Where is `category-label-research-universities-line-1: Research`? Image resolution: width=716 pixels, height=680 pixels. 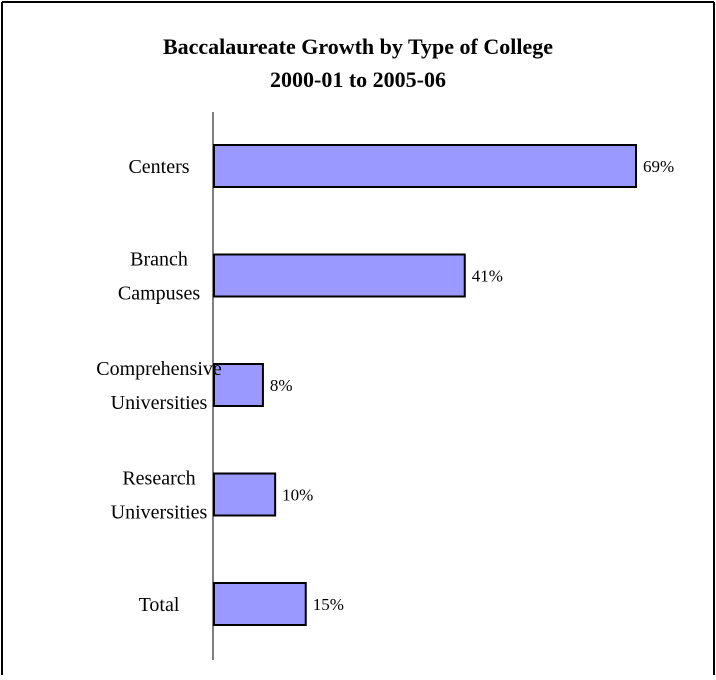 category-label-research-universities-line-1: Research is located at coordinates (158, 479).